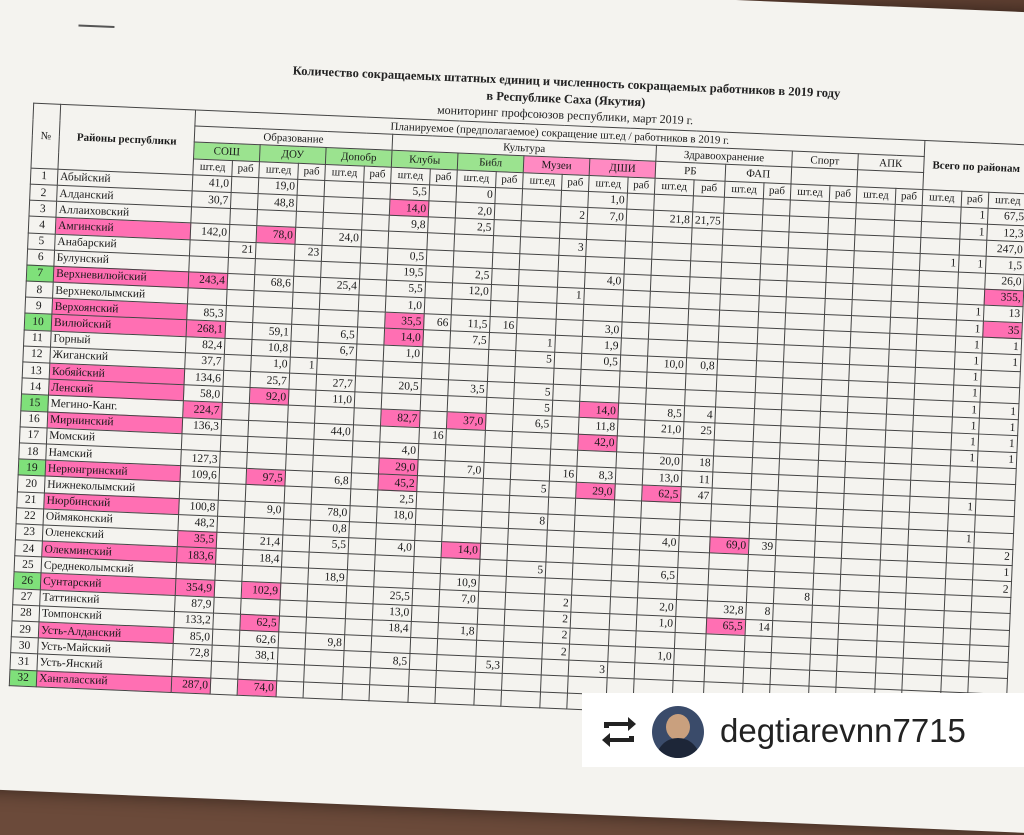  What do you see at coordinates (41, 241) in the screenshot?
I see `row-number: 5` at bounding box center [41, 241].